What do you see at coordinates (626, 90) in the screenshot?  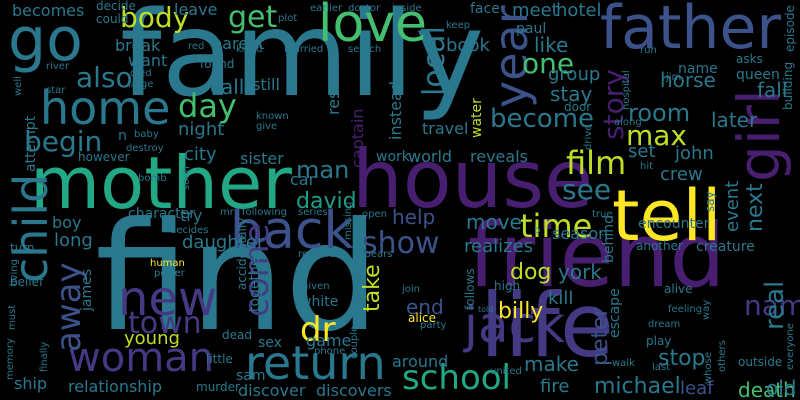 I see `word-hospital: hospital` at bounding box center [626, 90].